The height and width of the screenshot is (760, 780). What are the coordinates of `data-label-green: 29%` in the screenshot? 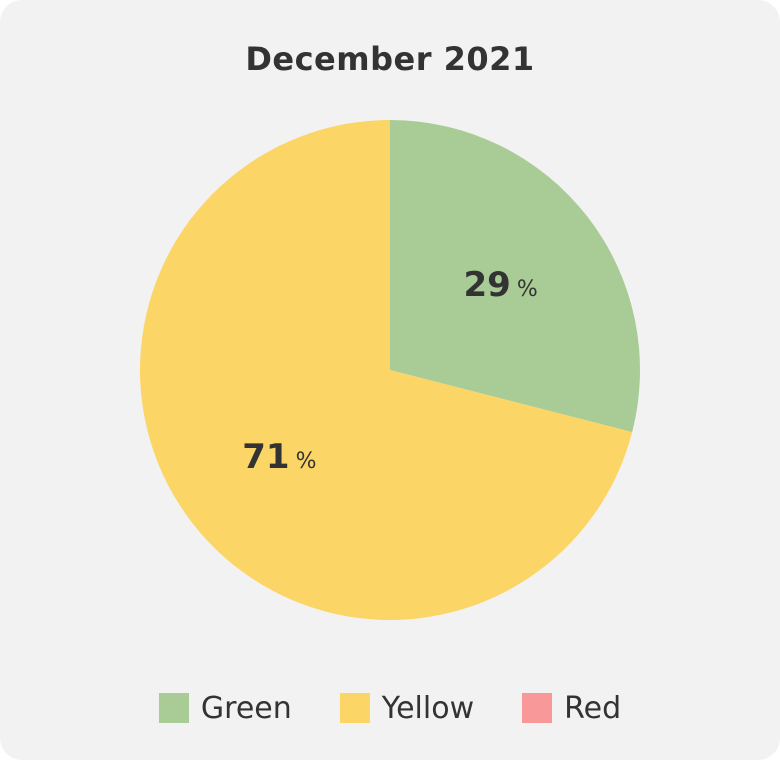 It's located at (501, 285).